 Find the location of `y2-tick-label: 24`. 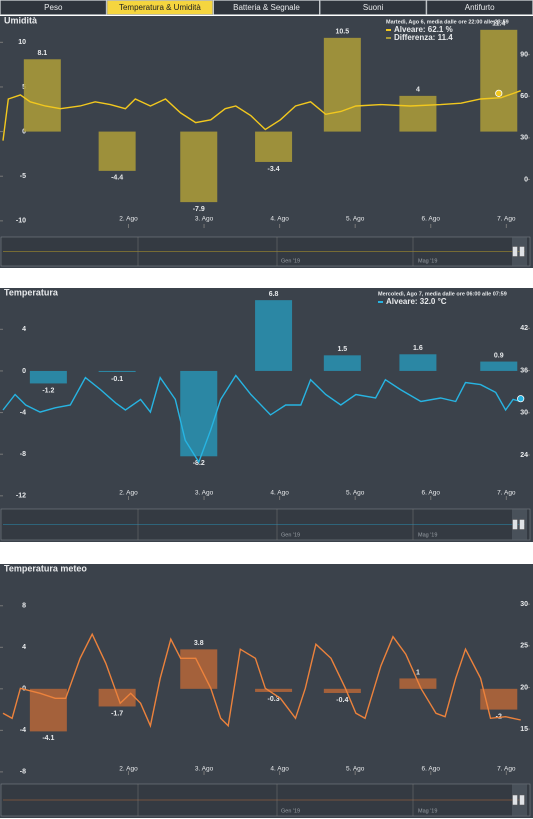

y2-tick-label: 24 is located at coordinates (524, 455).